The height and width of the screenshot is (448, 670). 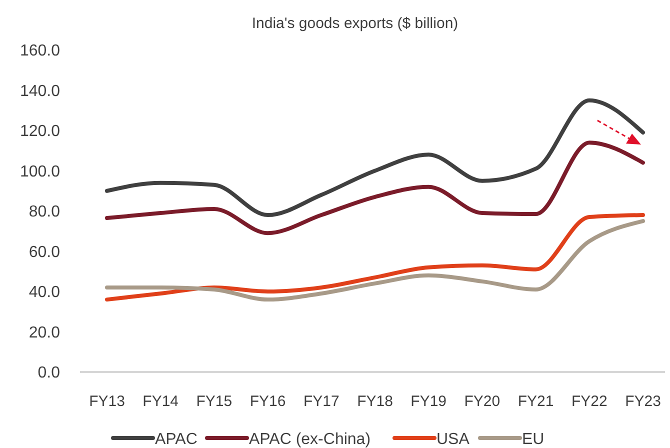 I want to click on y-tick-label: 40.0, so click(x=44, y=293).